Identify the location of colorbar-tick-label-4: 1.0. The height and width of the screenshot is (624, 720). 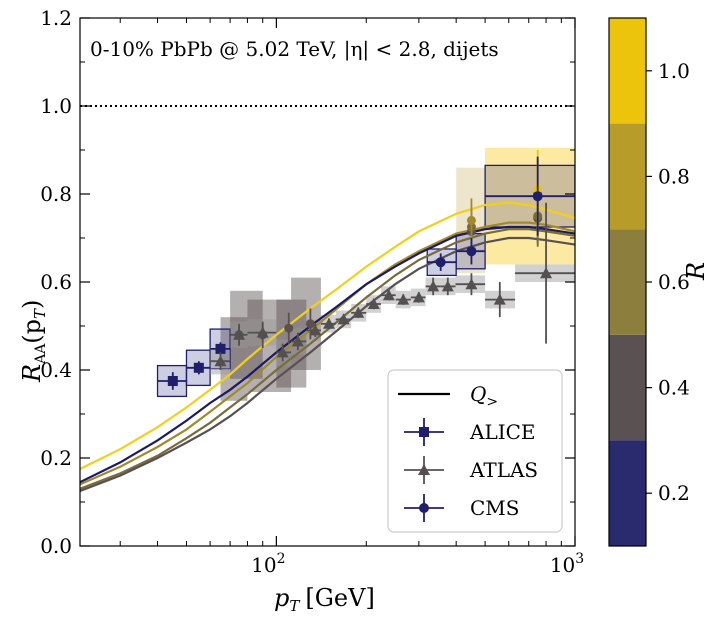
(674, 71).